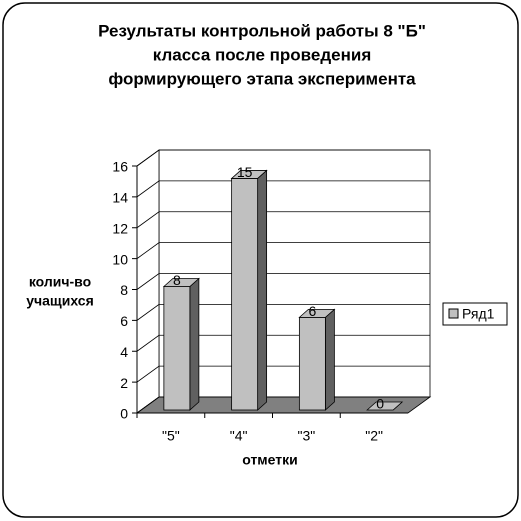 Image resolution: width=521 pixels, height=521 pixels. I want to click on legend-box, so click(475, 314).